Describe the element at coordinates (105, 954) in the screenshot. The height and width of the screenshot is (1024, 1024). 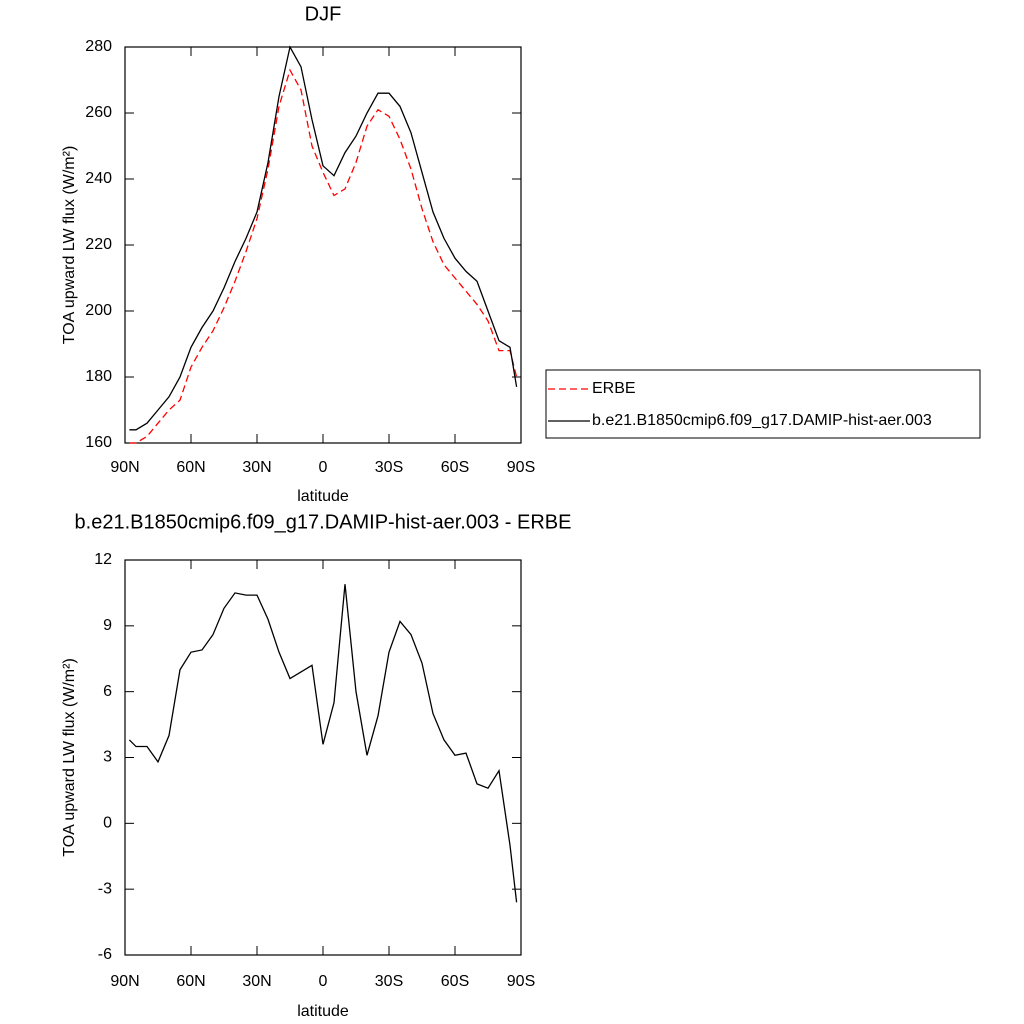
I see `y-tick-label: -6` at that location.